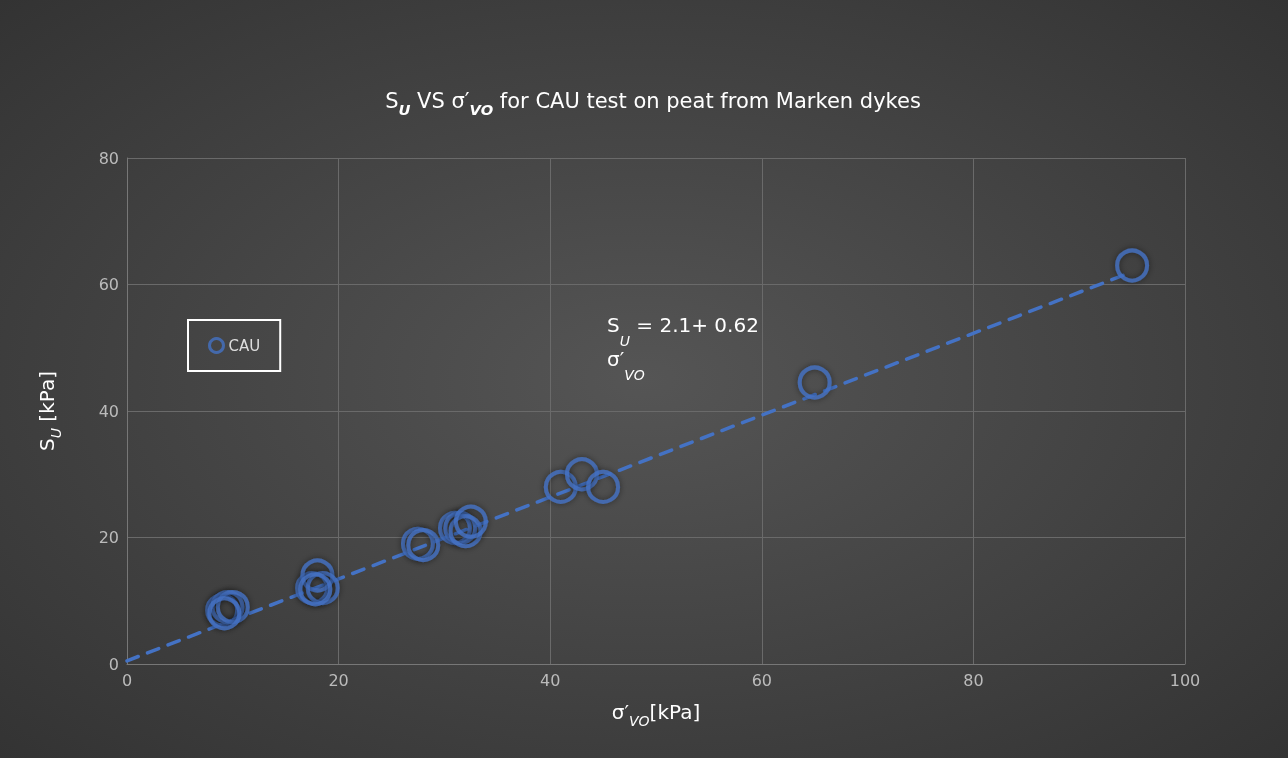 This screenshot has width=1288, height=758. I want to click on annotation: SU = 2.1+ 0.62 σ′VO, so click(683, 348).